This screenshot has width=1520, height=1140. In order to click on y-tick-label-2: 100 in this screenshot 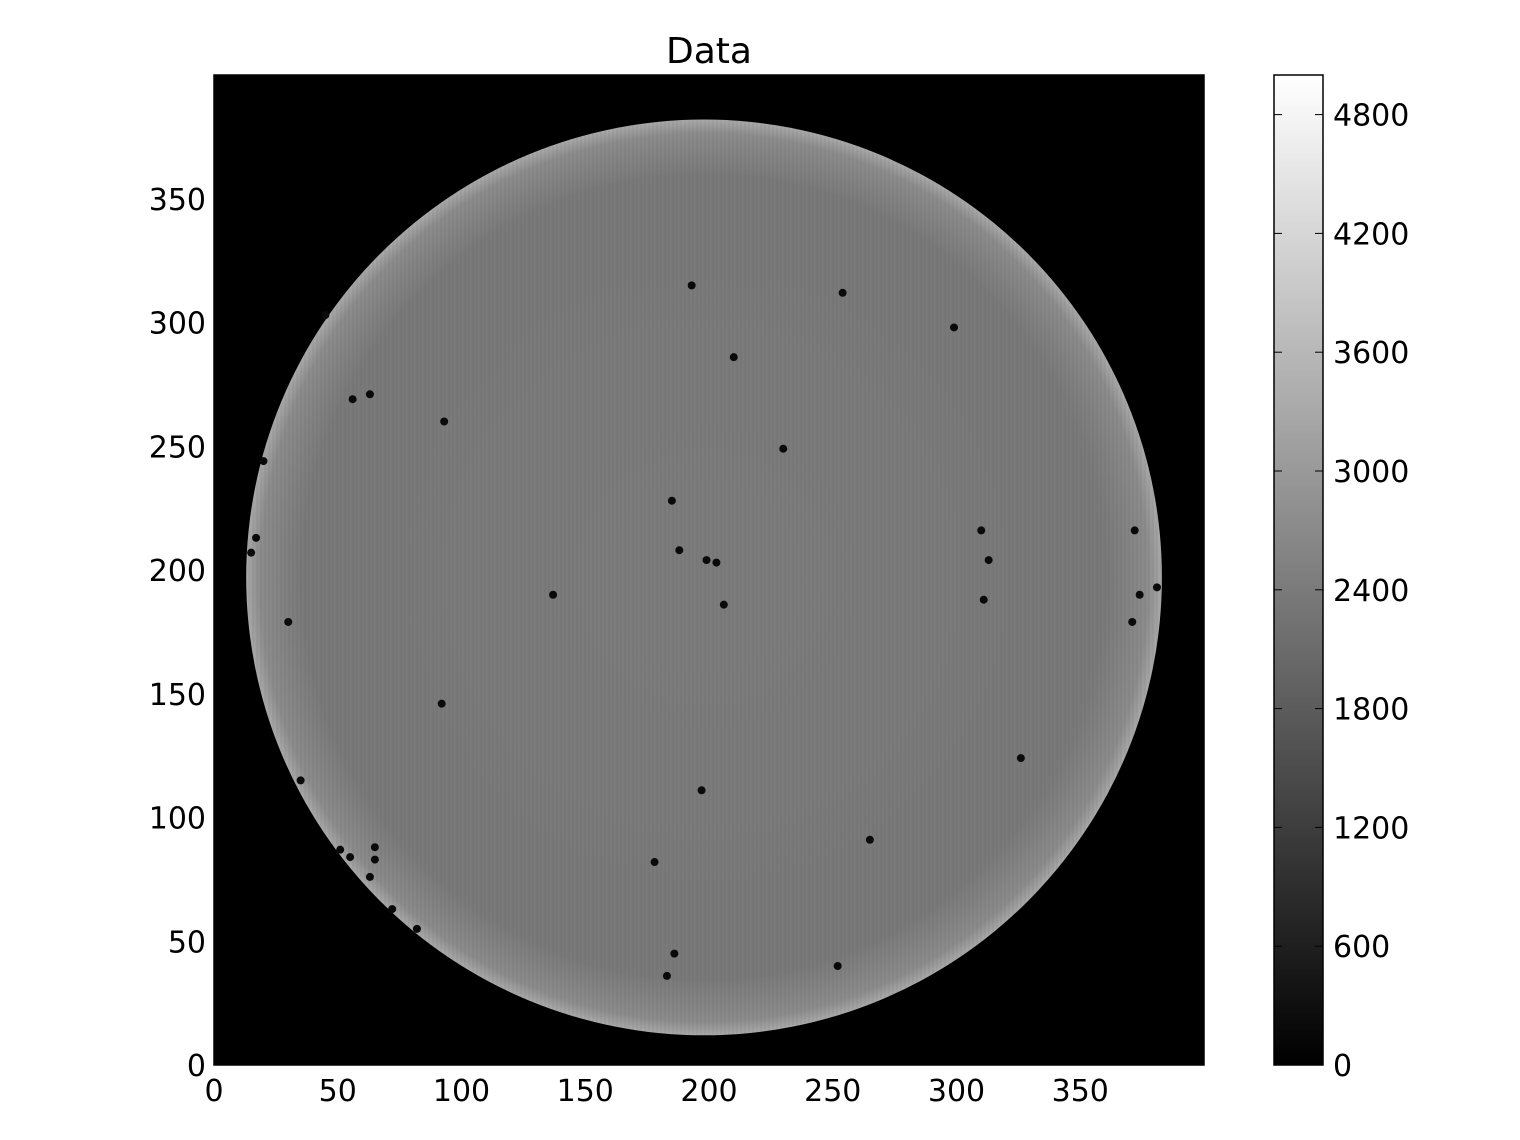, I will do `click(177, 819)`.